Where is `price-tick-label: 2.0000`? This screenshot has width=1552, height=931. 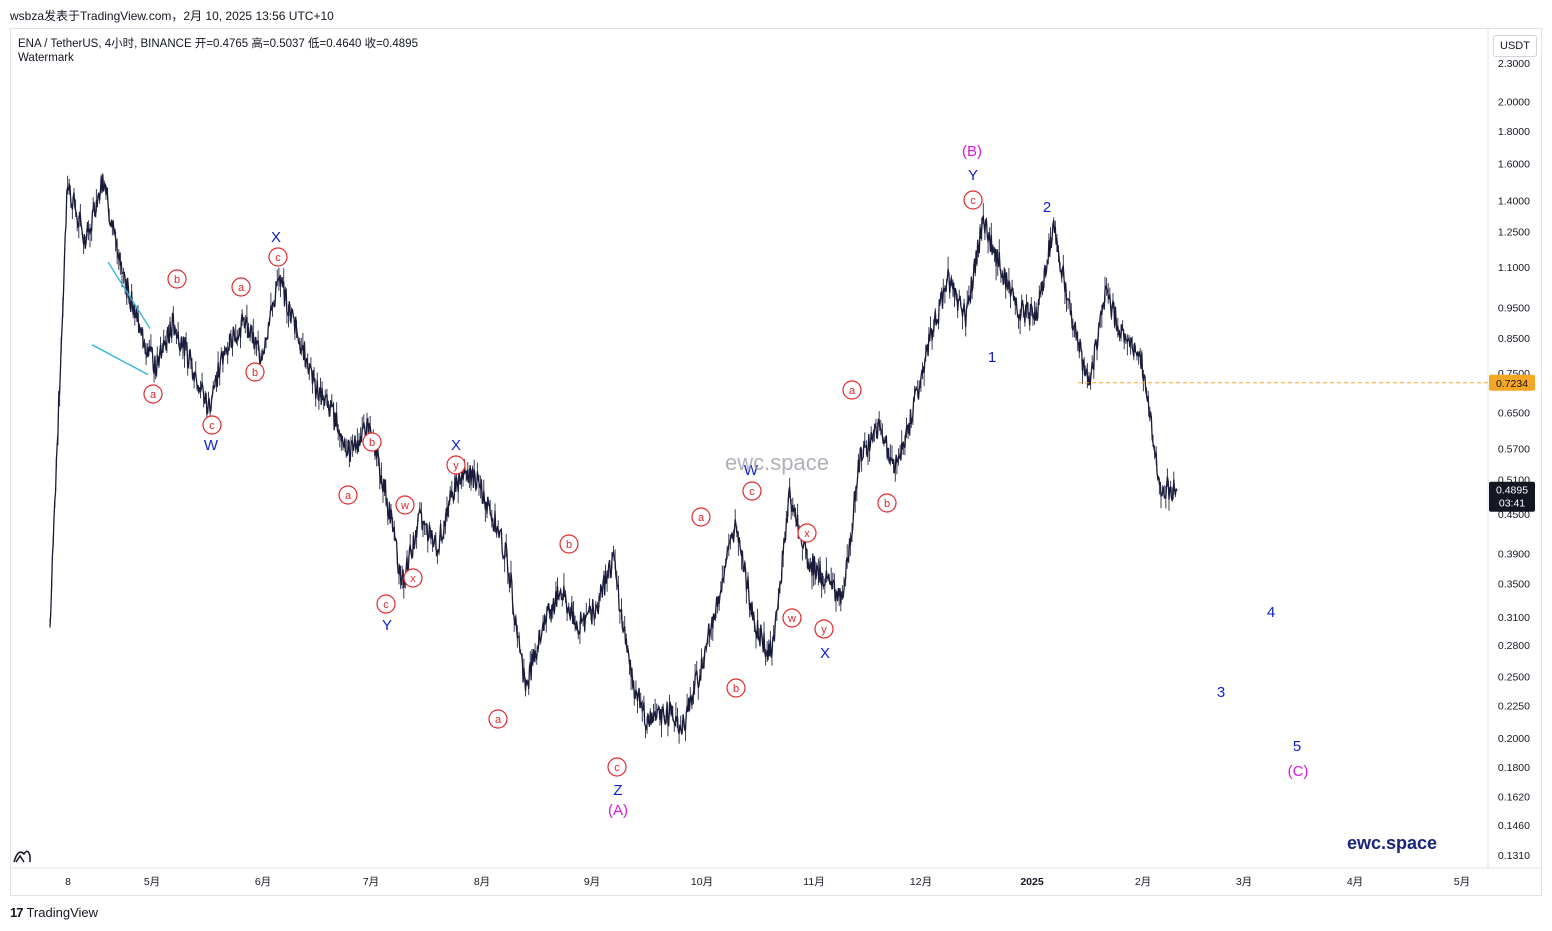 price-tick-label: 2.0000 is located at coordinates (1514, 103).